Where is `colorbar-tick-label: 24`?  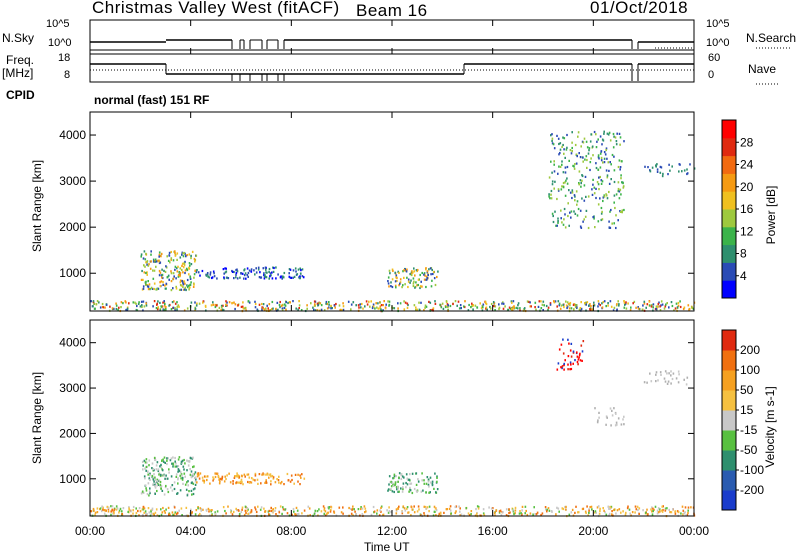 colorbar-tick-label: 24 is located at coordinates (747, 165).